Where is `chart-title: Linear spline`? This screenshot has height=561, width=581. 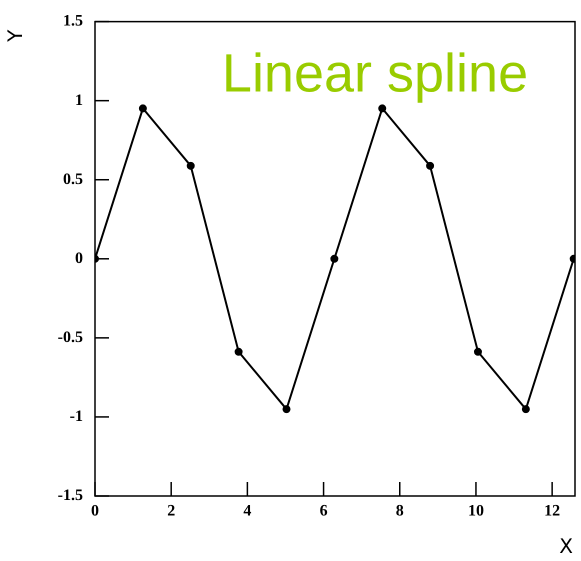
chart-title: Linear spline is located at coordinates (375, 73).